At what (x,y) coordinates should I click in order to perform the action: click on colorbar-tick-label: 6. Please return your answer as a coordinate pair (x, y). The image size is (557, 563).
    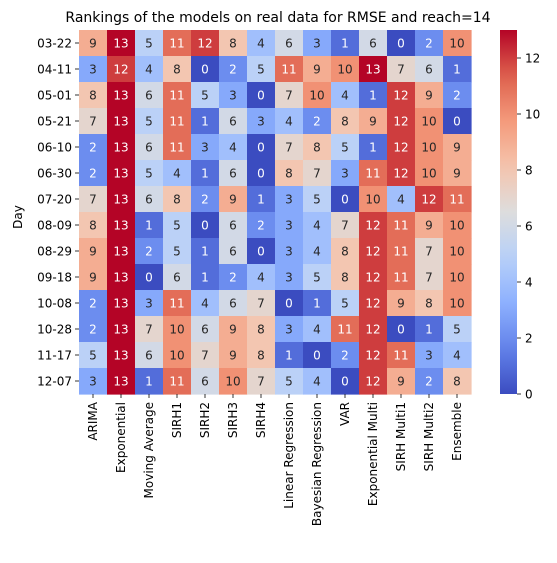
    Looking at the image, I should click on (529, 227).